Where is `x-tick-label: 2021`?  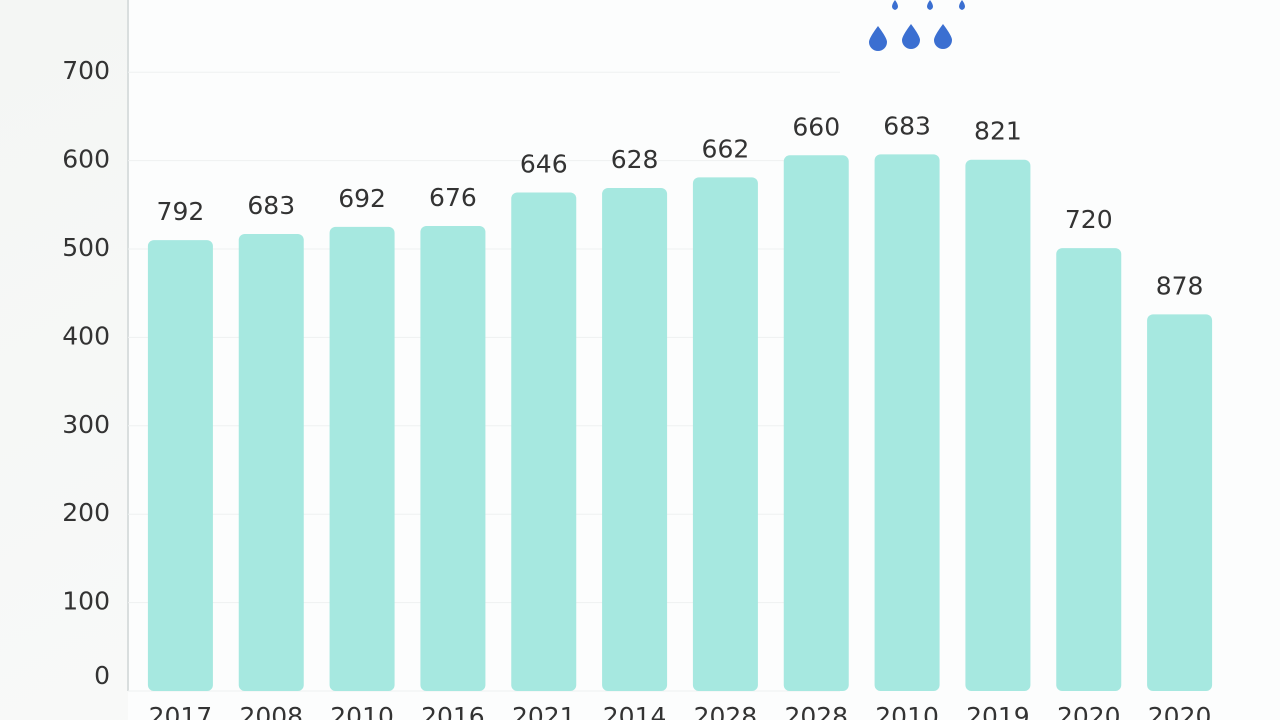
x-tick-label: 2021 is located at coordinates (544, 711).